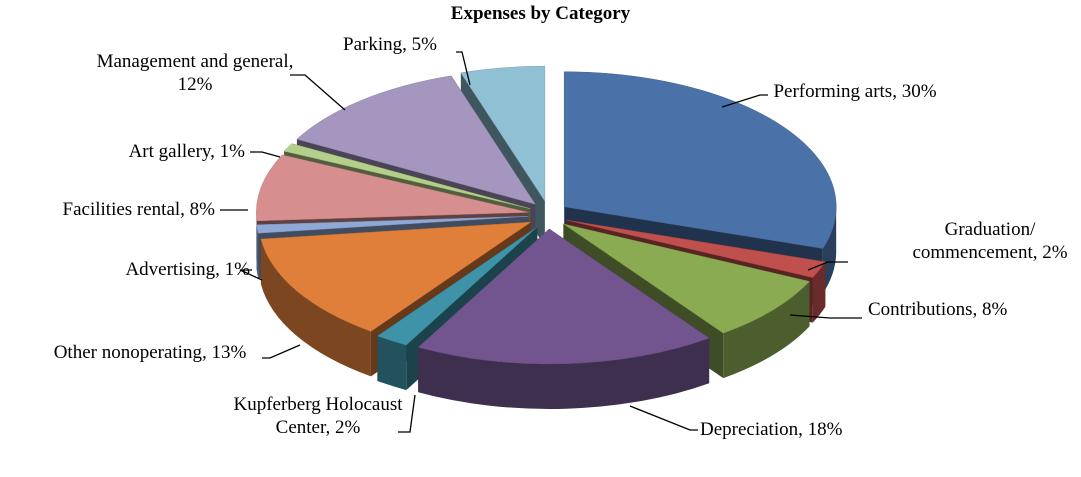 Image resolution: width=1081 pixels, height=477 pixels. I want to click on category-label: Parking,, so click(375, 44).